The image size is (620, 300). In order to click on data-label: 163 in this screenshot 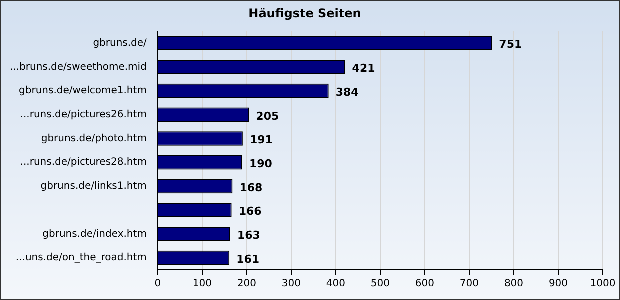, I will do `click(248, 235)`.